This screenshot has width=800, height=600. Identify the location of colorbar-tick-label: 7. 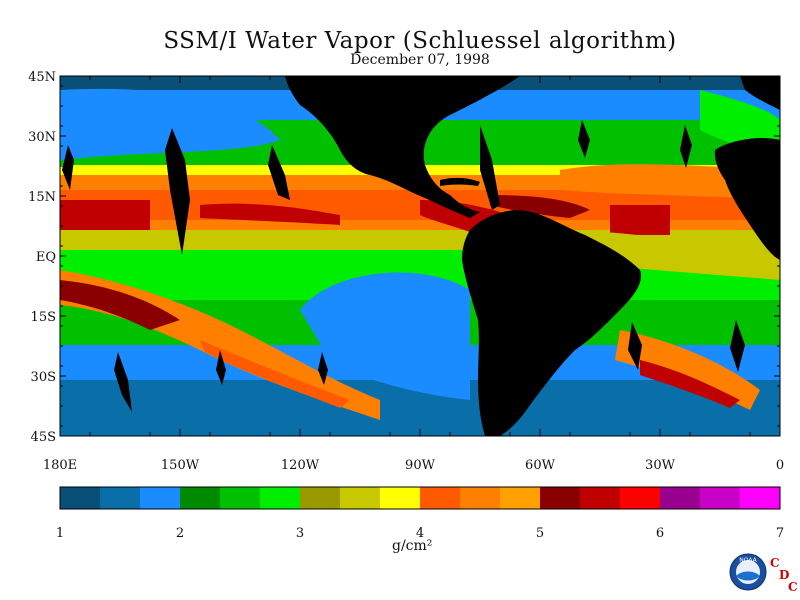
(780, 533).